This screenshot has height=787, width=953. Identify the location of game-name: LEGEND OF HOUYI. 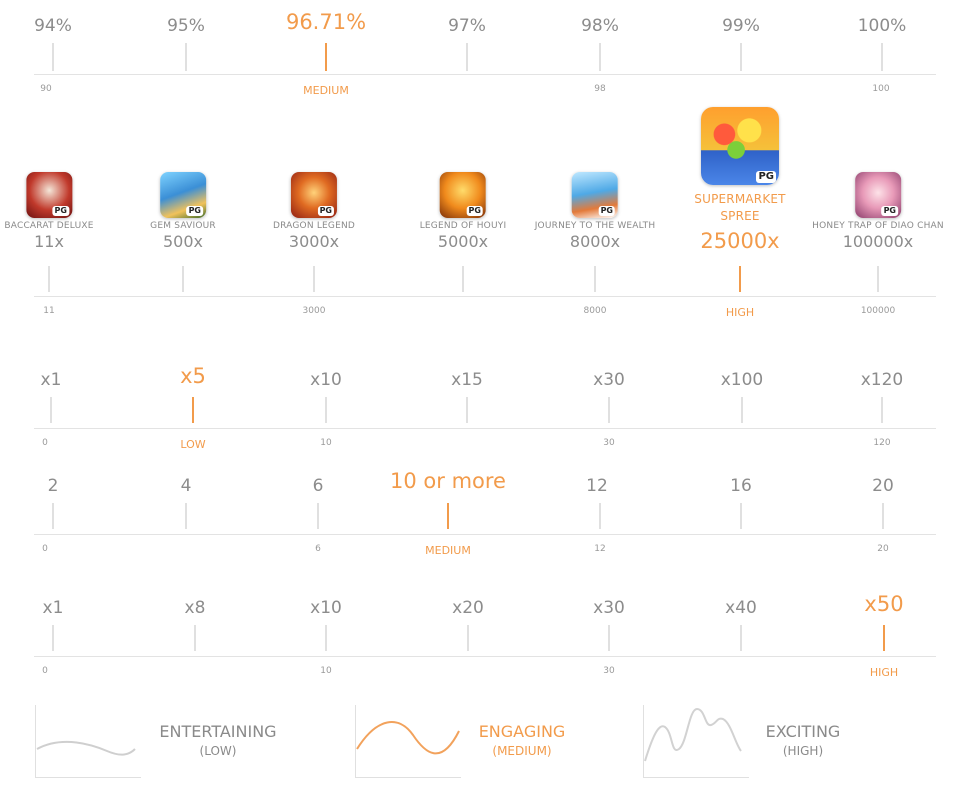
(463, 226).